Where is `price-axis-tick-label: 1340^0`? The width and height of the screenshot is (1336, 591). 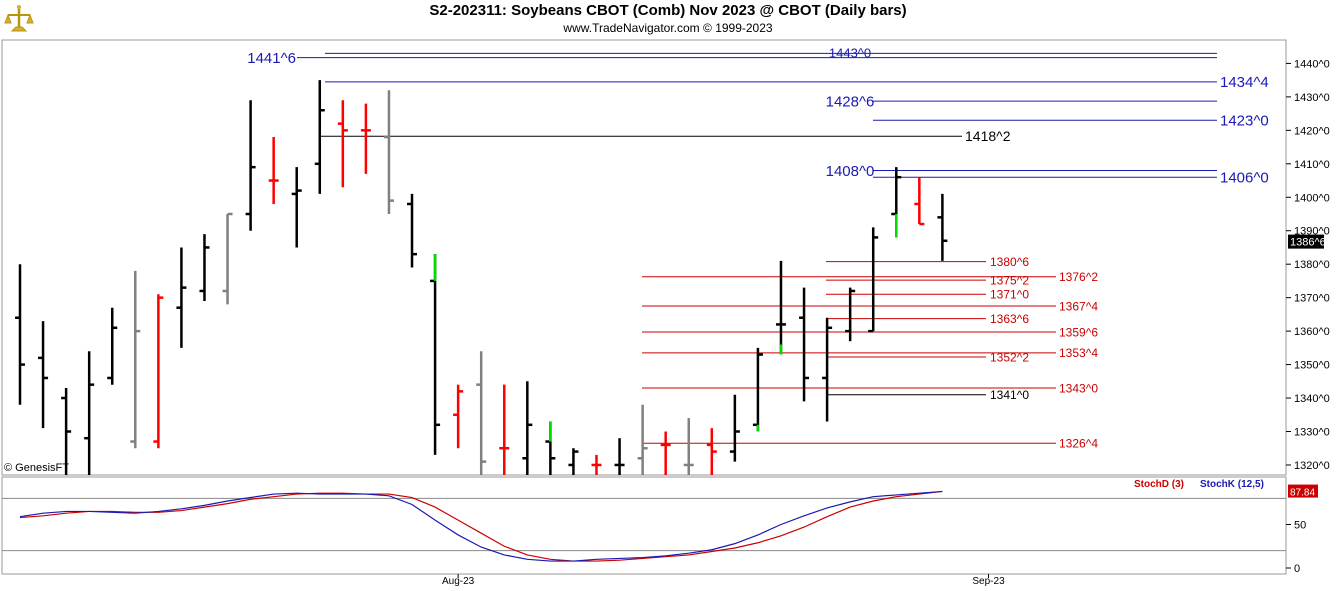 price-axis-tick-label: 1340^0 is located at coordinates (1312, 399).